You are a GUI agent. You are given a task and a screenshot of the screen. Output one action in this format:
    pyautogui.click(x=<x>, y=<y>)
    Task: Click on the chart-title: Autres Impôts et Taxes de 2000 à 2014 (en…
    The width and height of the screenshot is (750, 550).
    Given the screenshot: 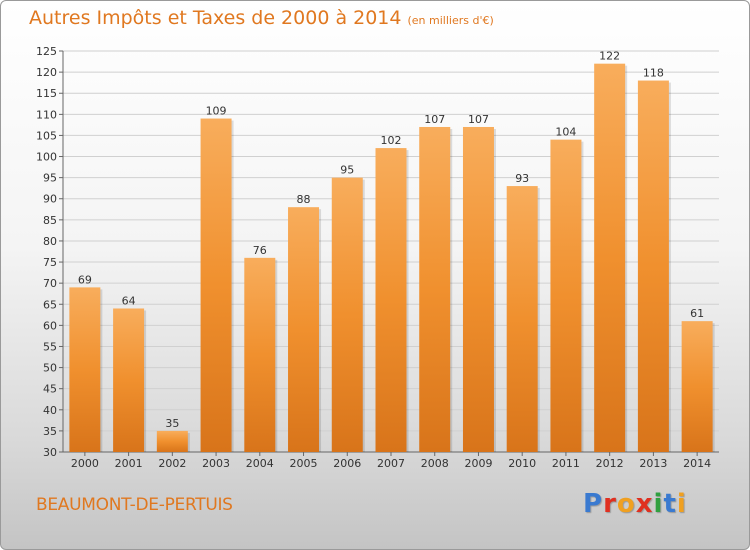 What is the action you would take?
    pyautogui.click(x=261, y=18)
    